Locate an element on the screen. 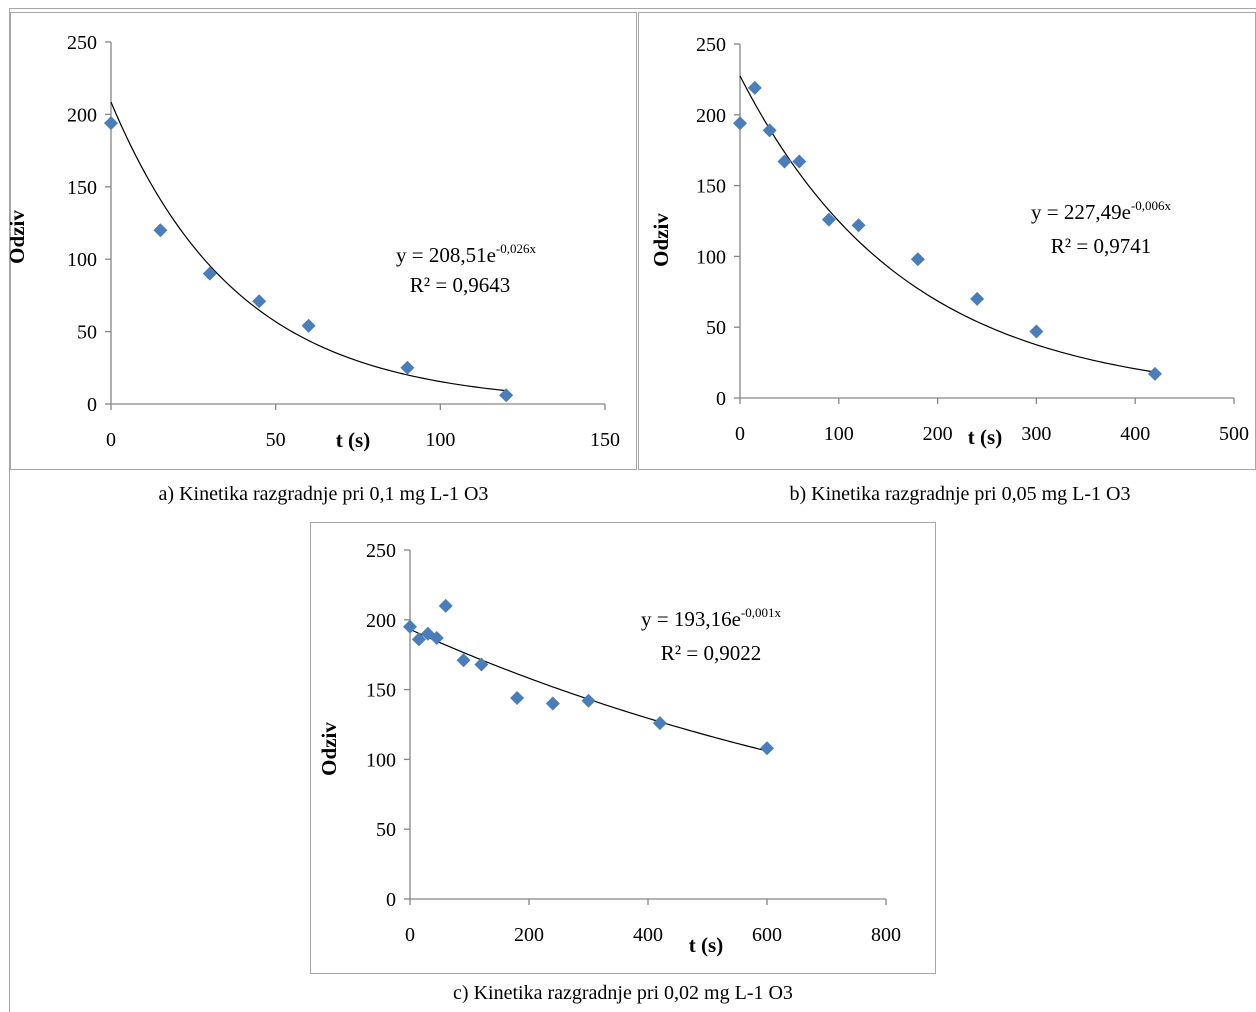 The height and width of the screenshot is (1012, 1256). chart-c-y-tick-label: 0 is located at coordinates (391, 900).